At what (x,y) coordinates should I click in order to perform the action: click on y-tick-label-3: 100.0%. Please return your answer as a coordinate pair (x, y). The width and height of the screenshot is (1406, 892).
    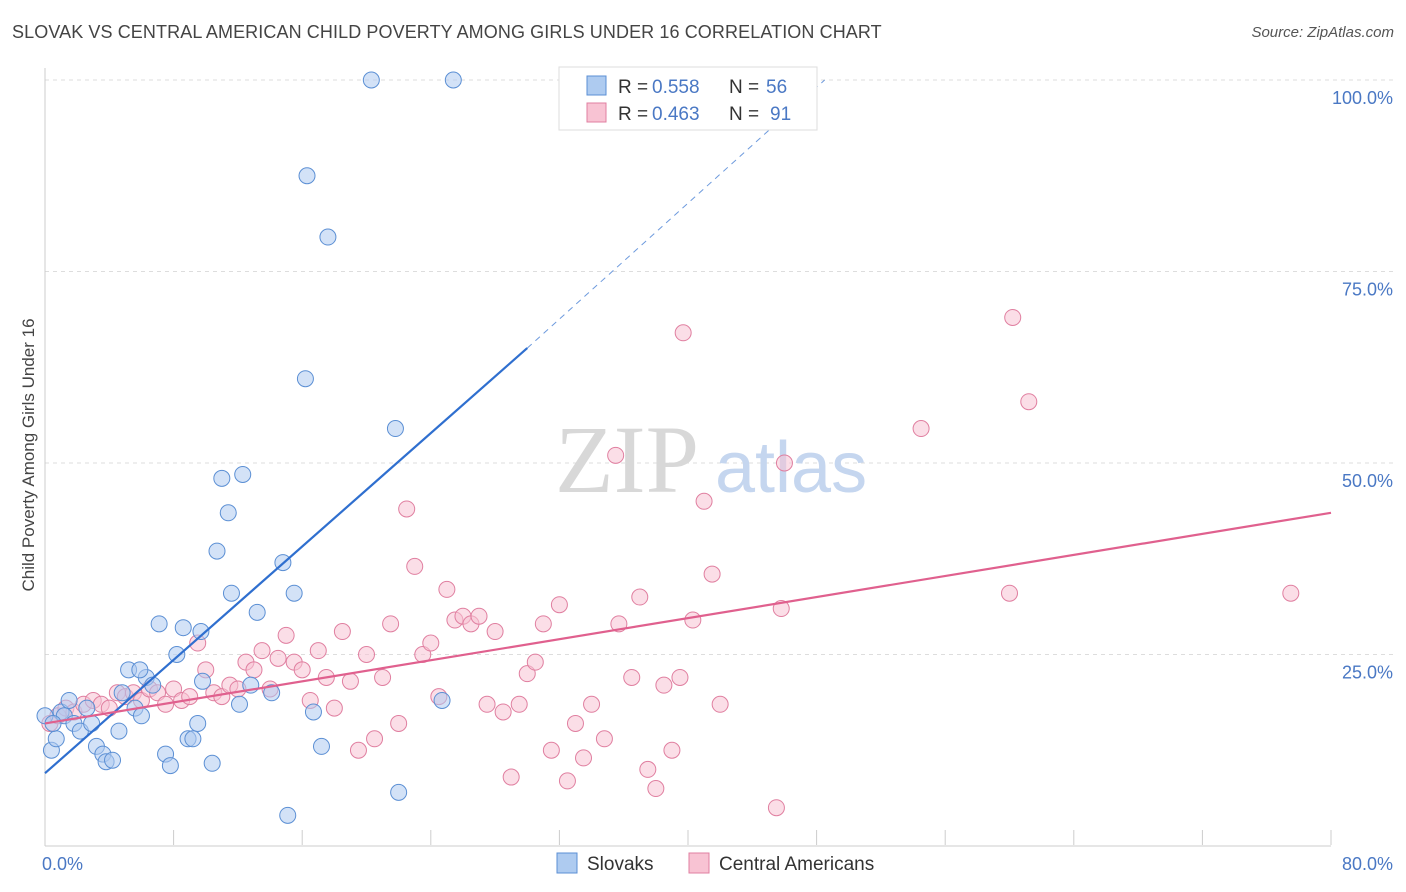
    Looking at the image, I should click on (1362, 98).